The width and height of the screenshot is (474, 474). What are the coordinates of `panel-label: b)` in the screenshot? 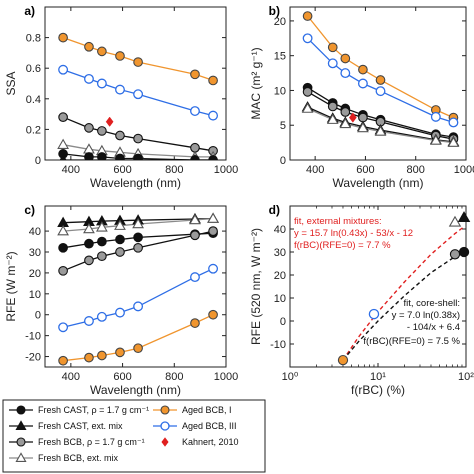 It's located at (274, 11).